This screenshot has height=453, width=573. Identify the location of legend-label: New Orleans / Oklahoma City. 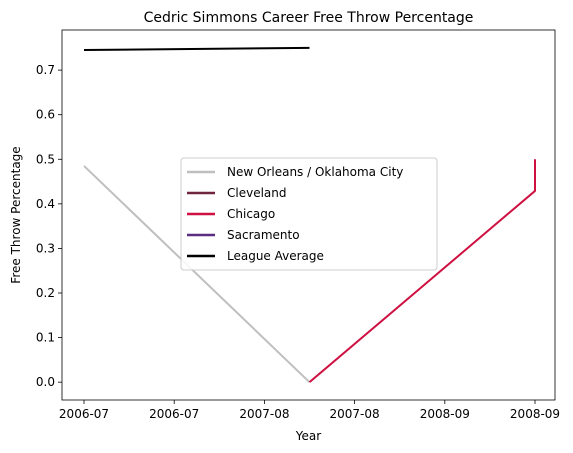
(315, 172).